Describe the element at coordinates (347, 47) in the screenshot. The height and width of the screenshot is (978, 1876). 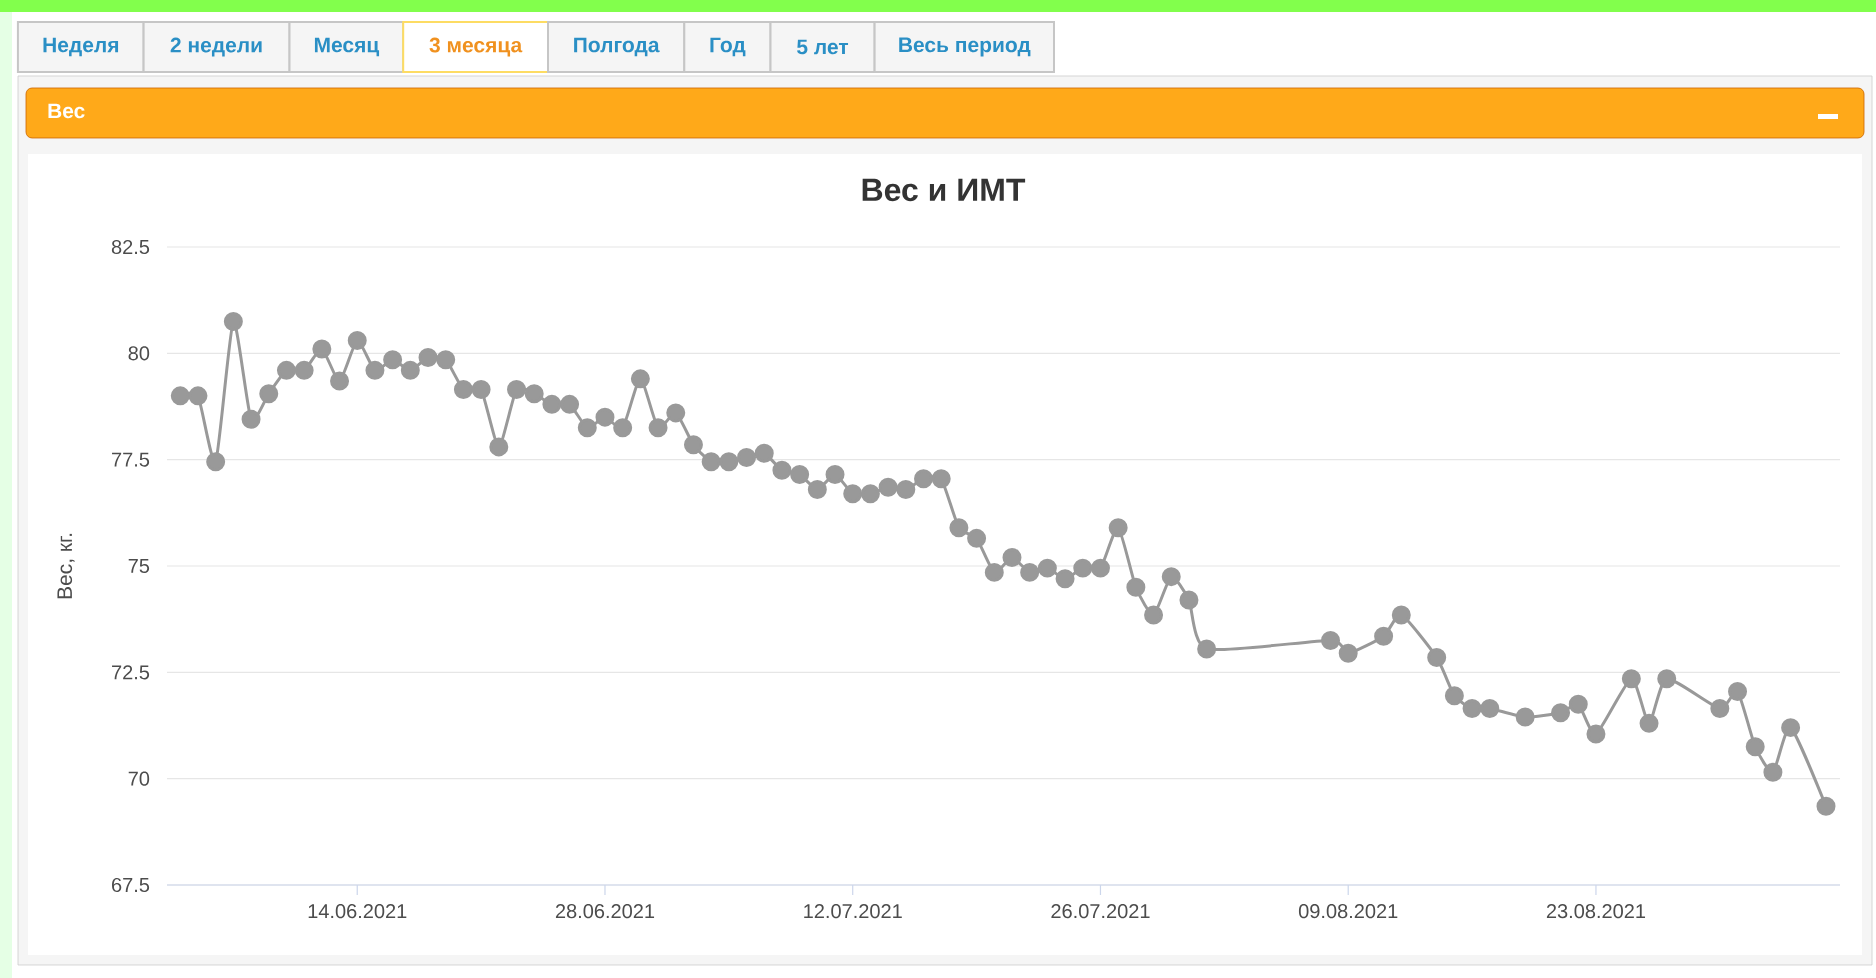
I see `text: Месяц` at that location.